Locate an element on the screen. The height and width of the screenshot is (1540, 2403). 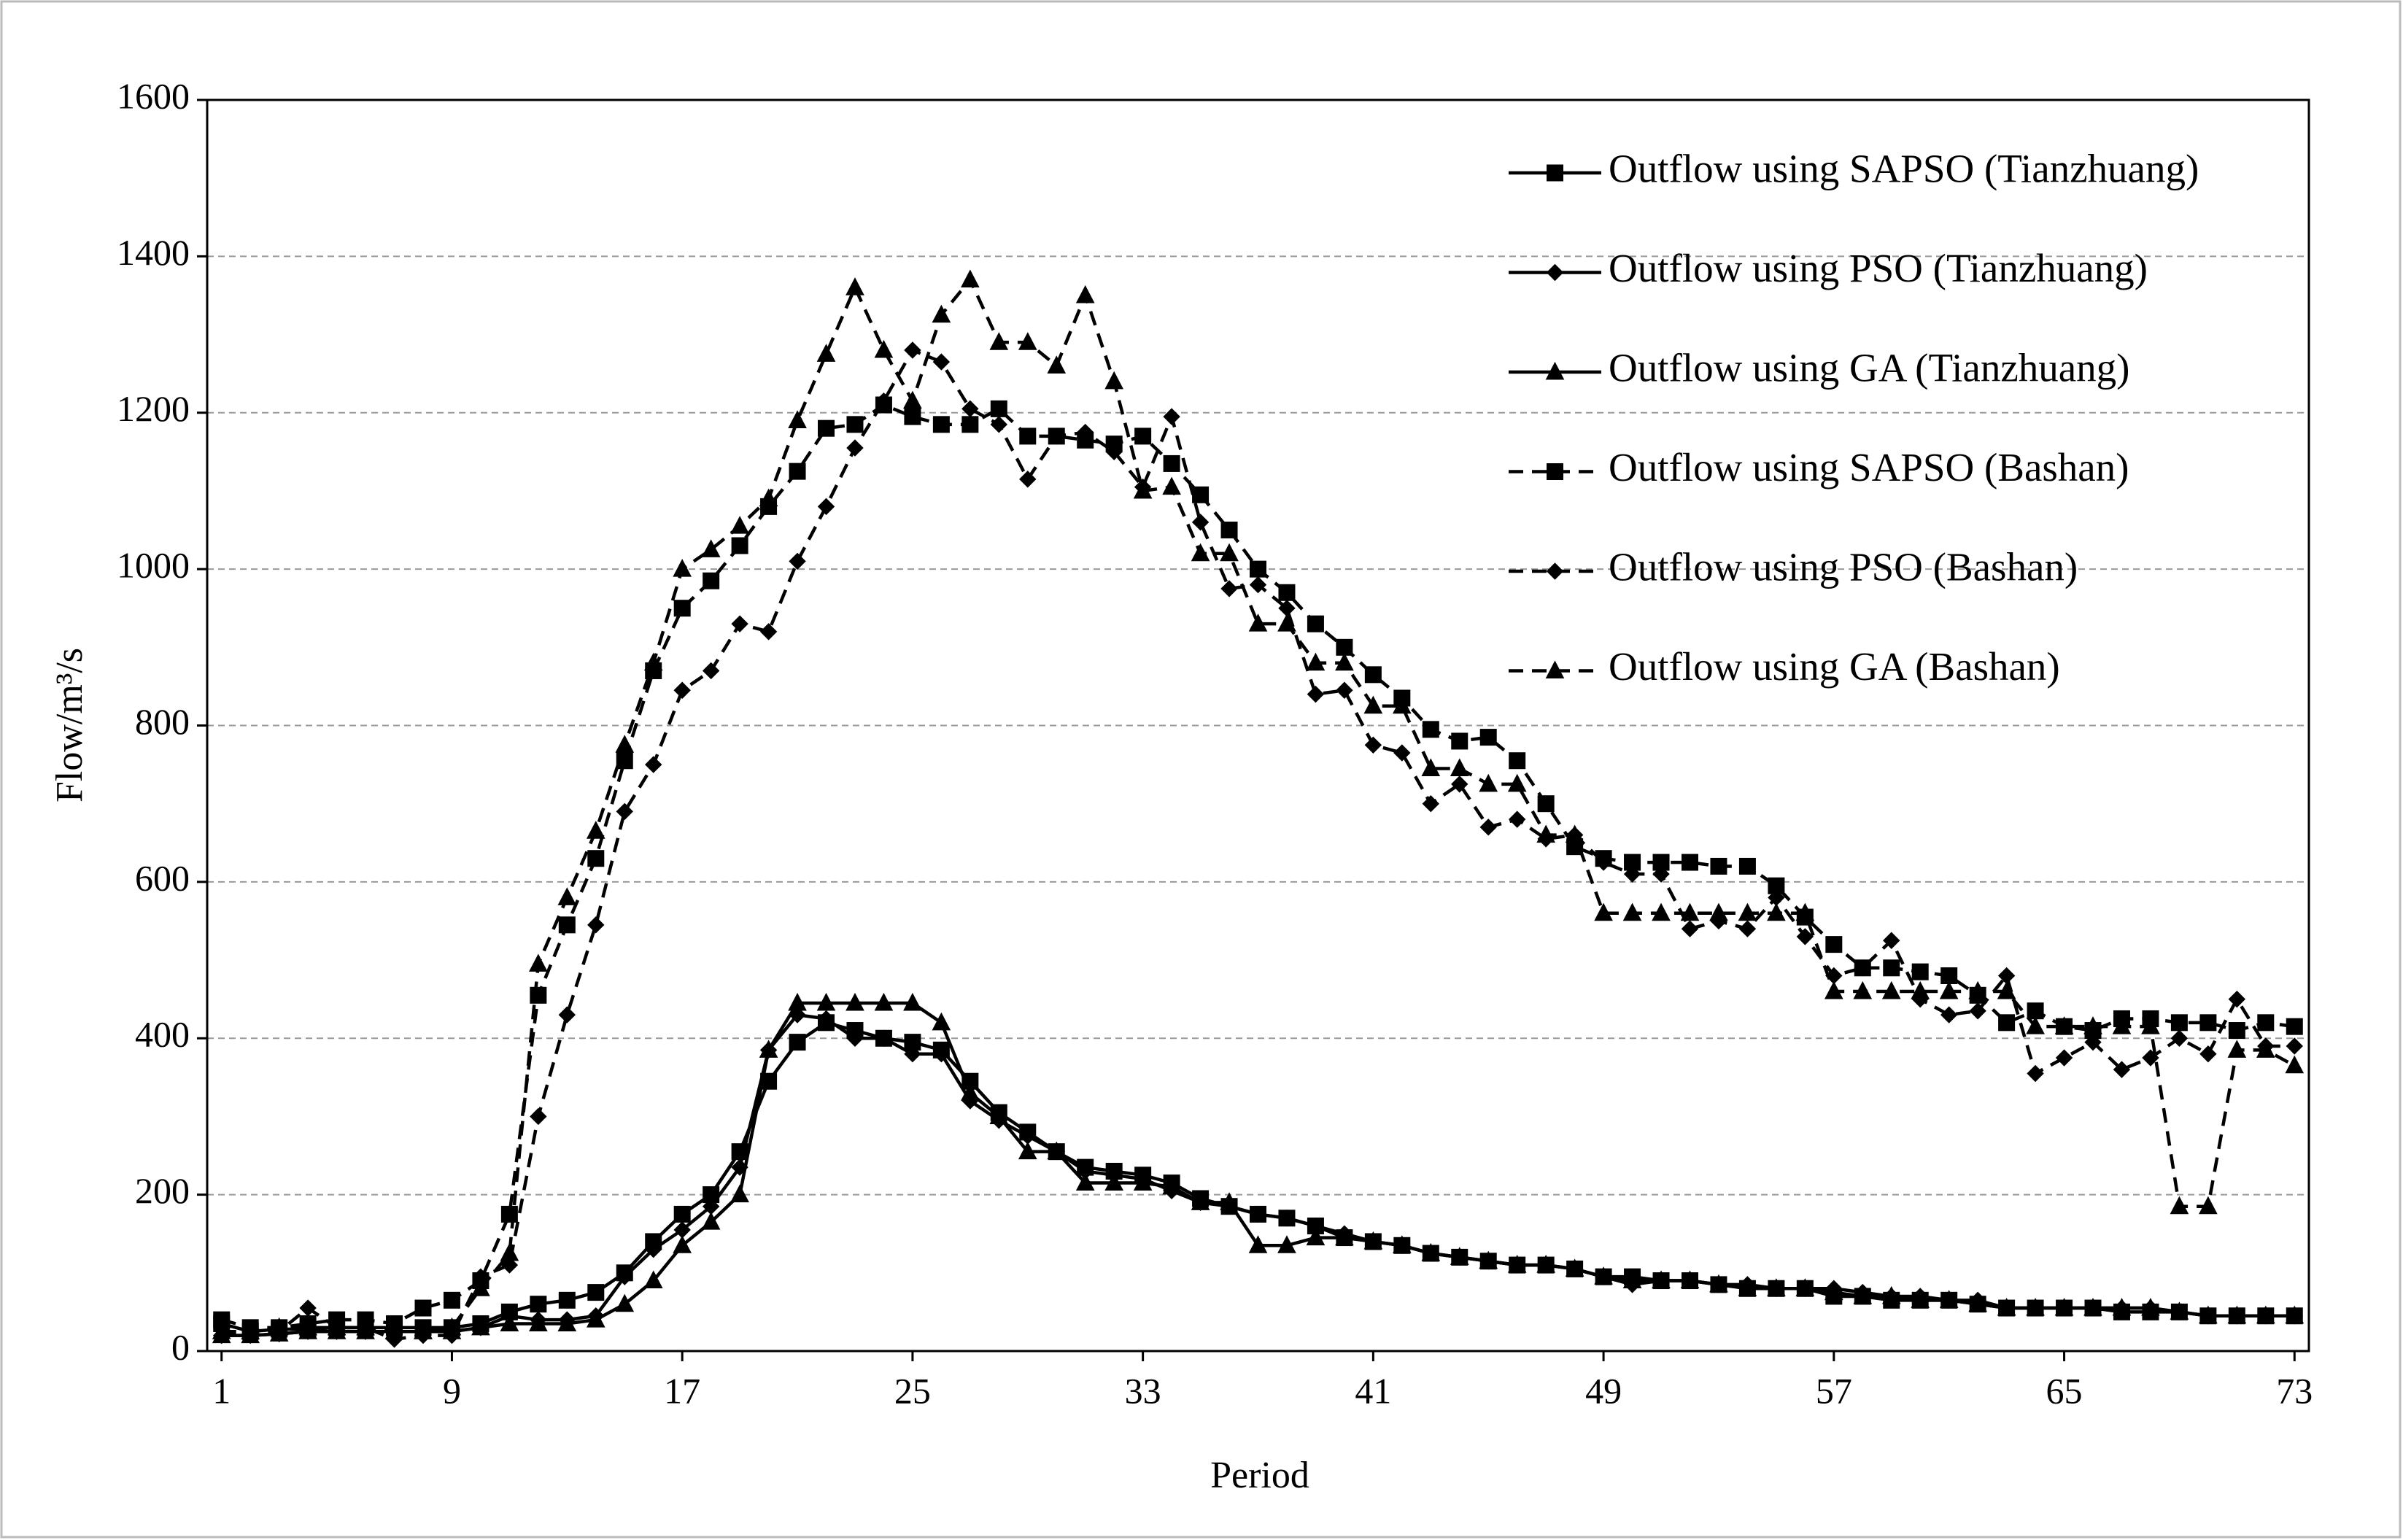
y-tick-label: 200 is located at coordinates (163, 1190).